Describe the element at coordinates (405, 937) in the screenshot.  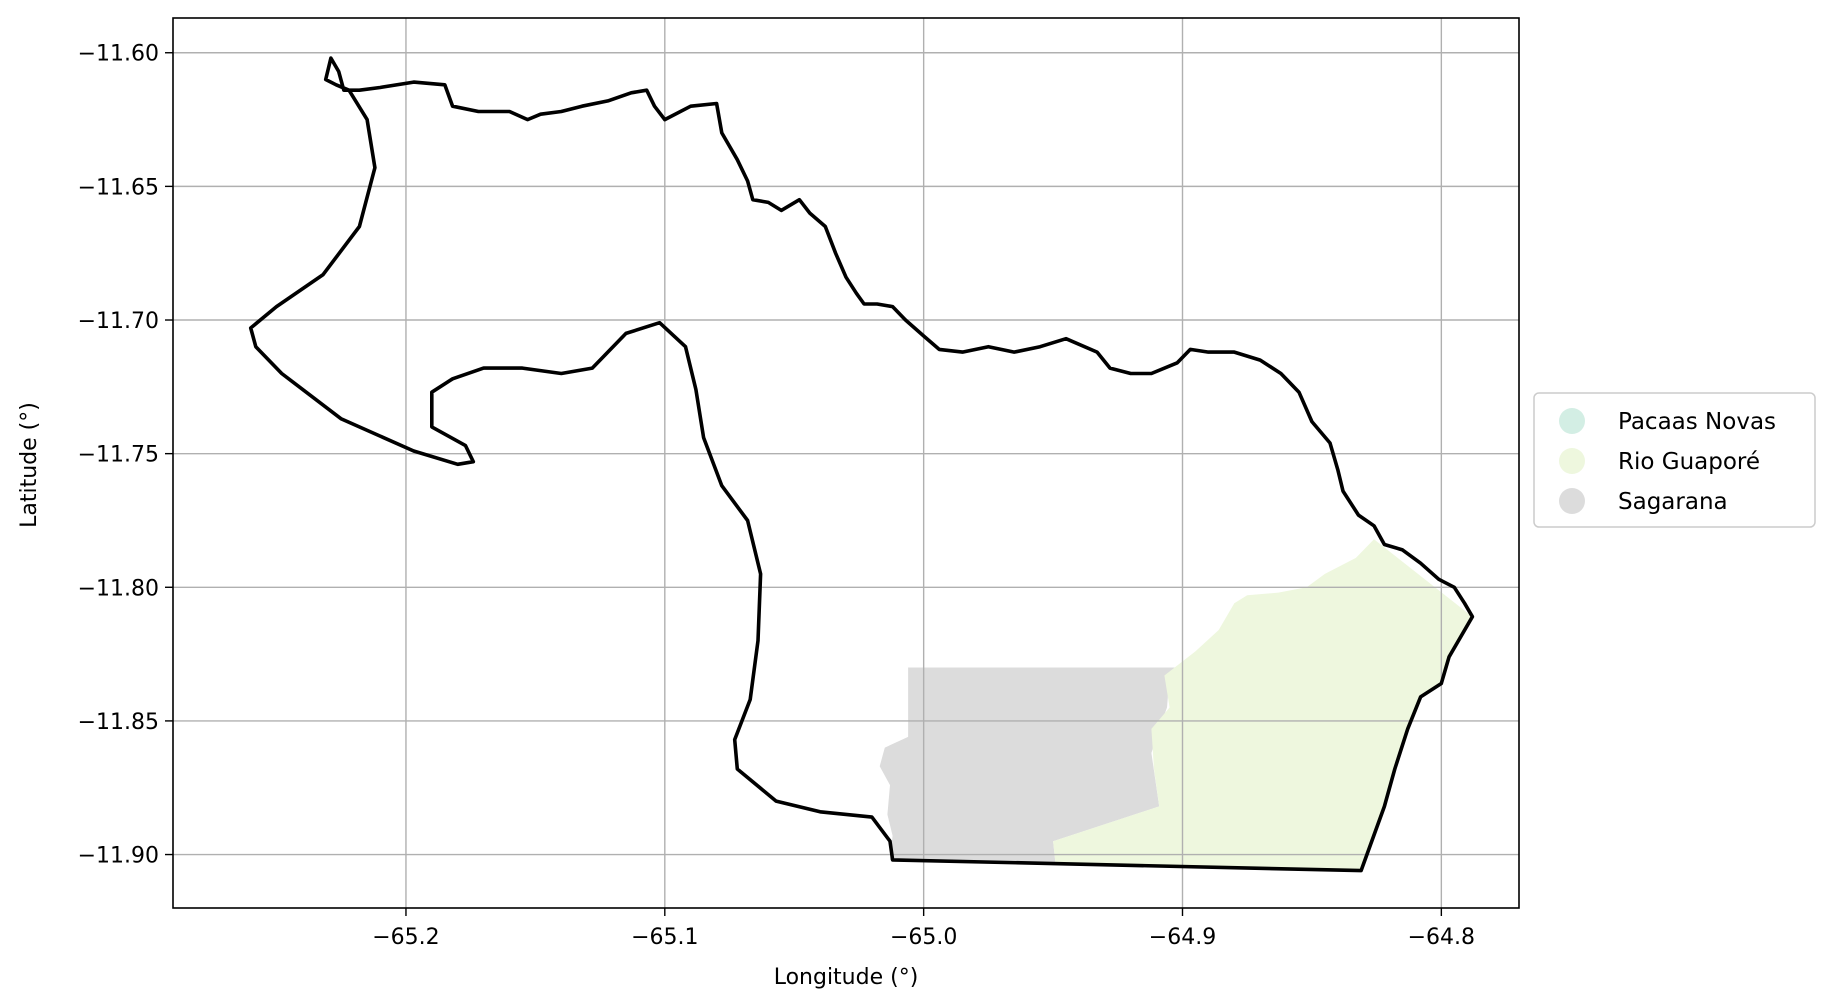
I see `x-tick-label-0: −65.2` at that location.